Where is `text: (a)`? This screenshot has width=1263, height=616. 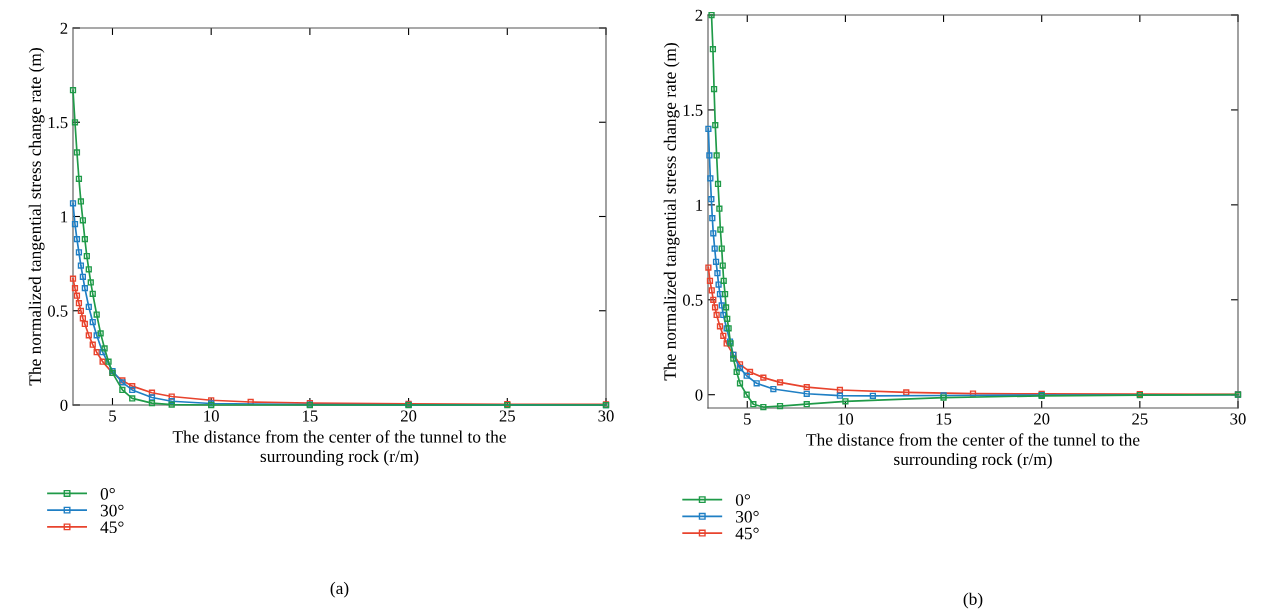
text: (a) is located at coordinates (339, 589).